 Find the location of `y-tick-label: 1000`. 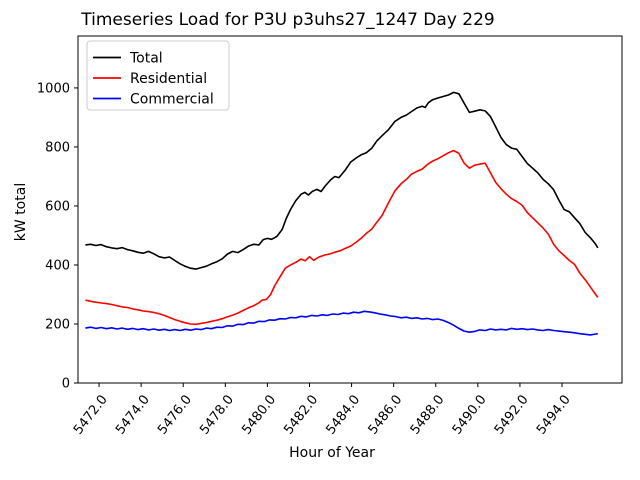

y-tick-label: 1000 is located at coordinates (53, 88).